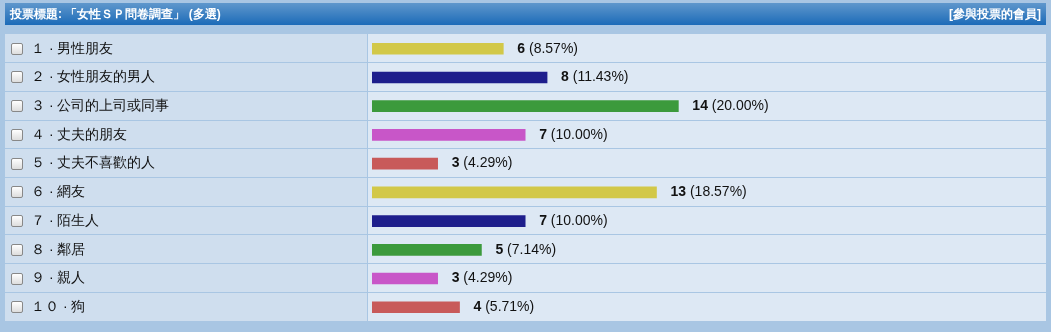  What do you see at coordinates (526, 248) in the screenshot?
I see `data-label: 5 (7.14%)` at bounding box center [526, 248].